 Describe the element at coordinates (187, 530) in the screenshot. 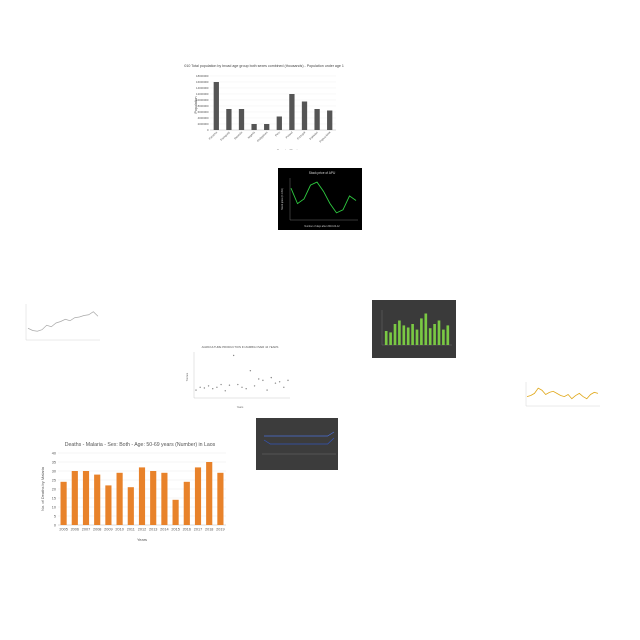

I see `x-tick-label: 2016` at that location.